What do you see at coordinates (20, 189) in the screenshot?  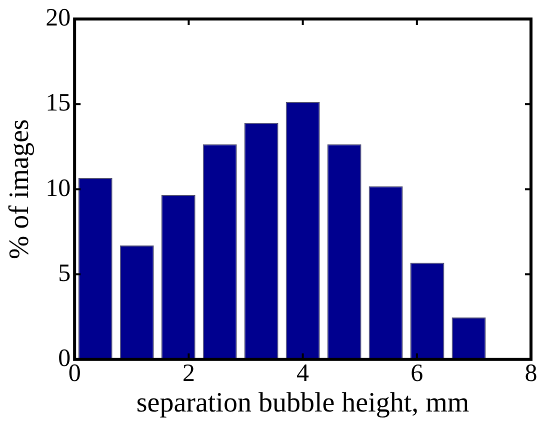 I see `y-axis-title: % of images` at bounding box center [20, 189].